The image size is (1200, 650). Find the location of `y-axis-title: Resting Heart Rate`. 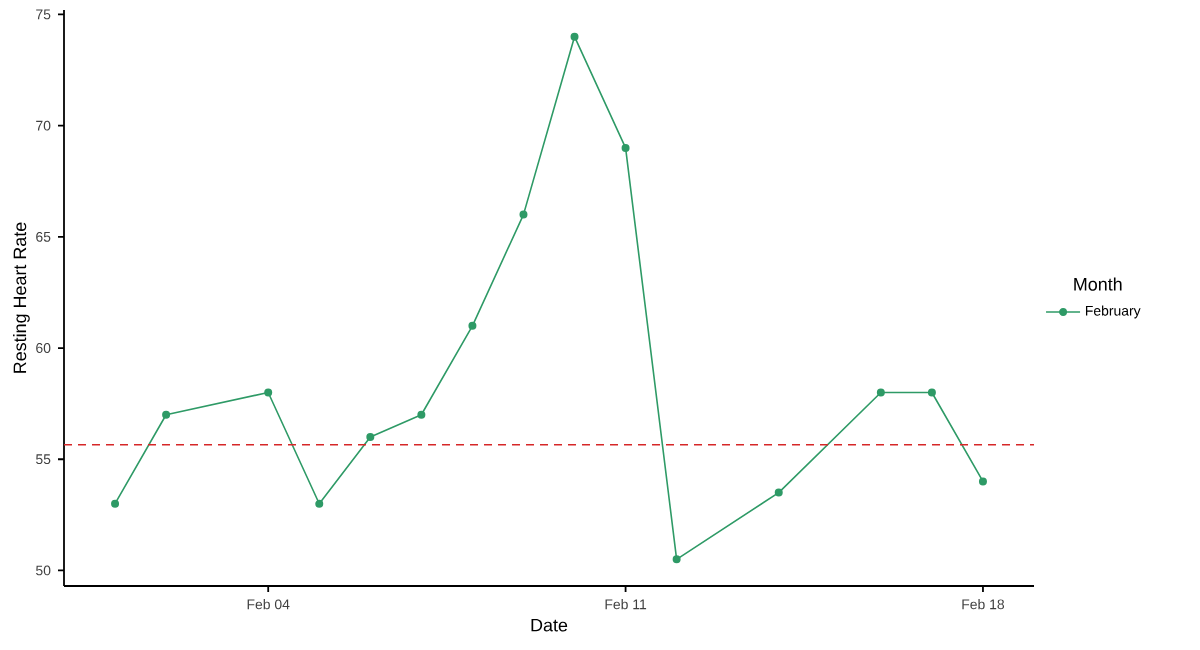

y-axis-title: Resting Heart Rate is located at coordinates (21, 297).